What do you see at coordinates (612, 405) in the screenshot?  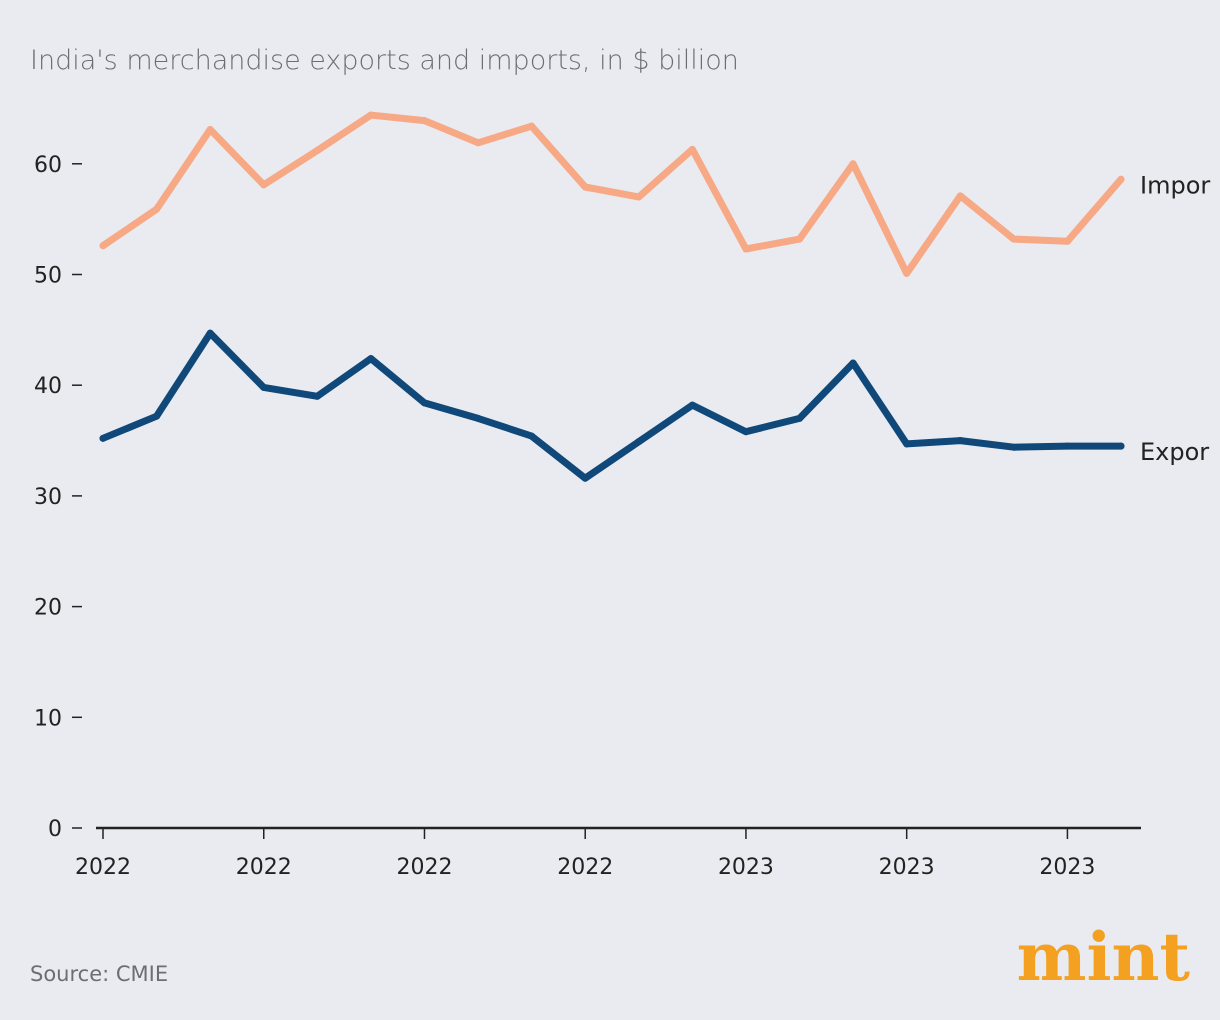 I see `series-line-expor` at bounding box center [612, 405].